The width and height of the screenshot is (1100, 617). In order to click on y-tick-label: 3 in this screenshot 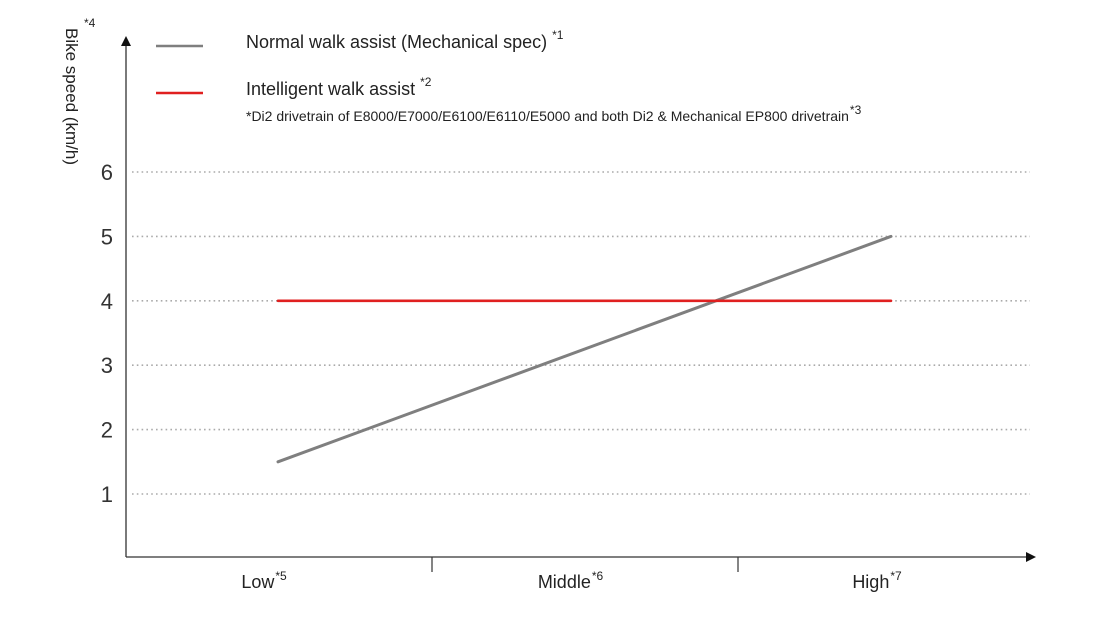, I will do `click(107, 365)`.